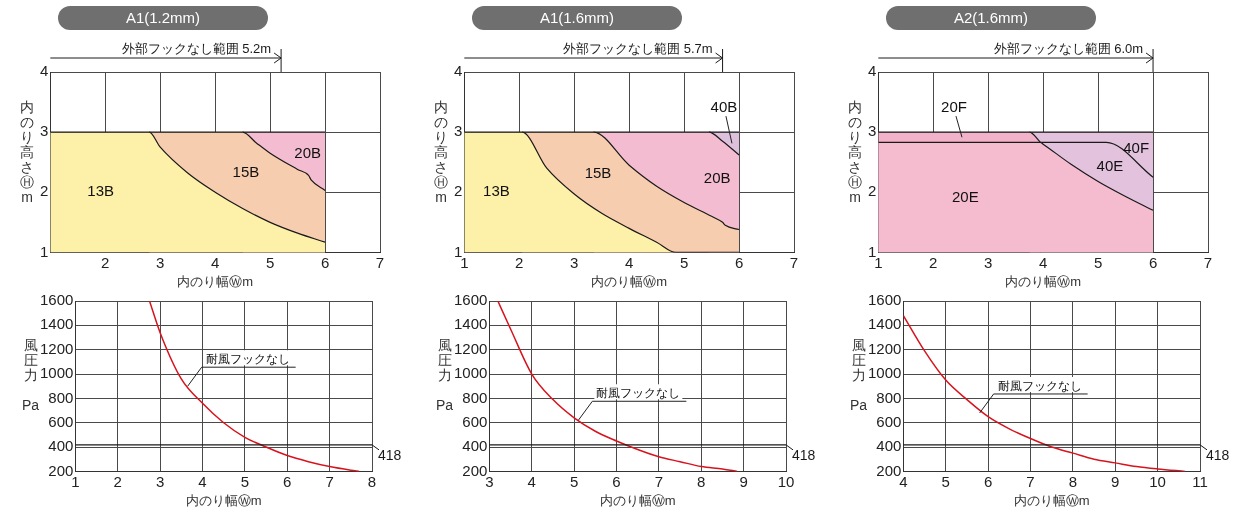 The image size is (1243, 509). I want to click on series-label: 20B, so click(717, 177).